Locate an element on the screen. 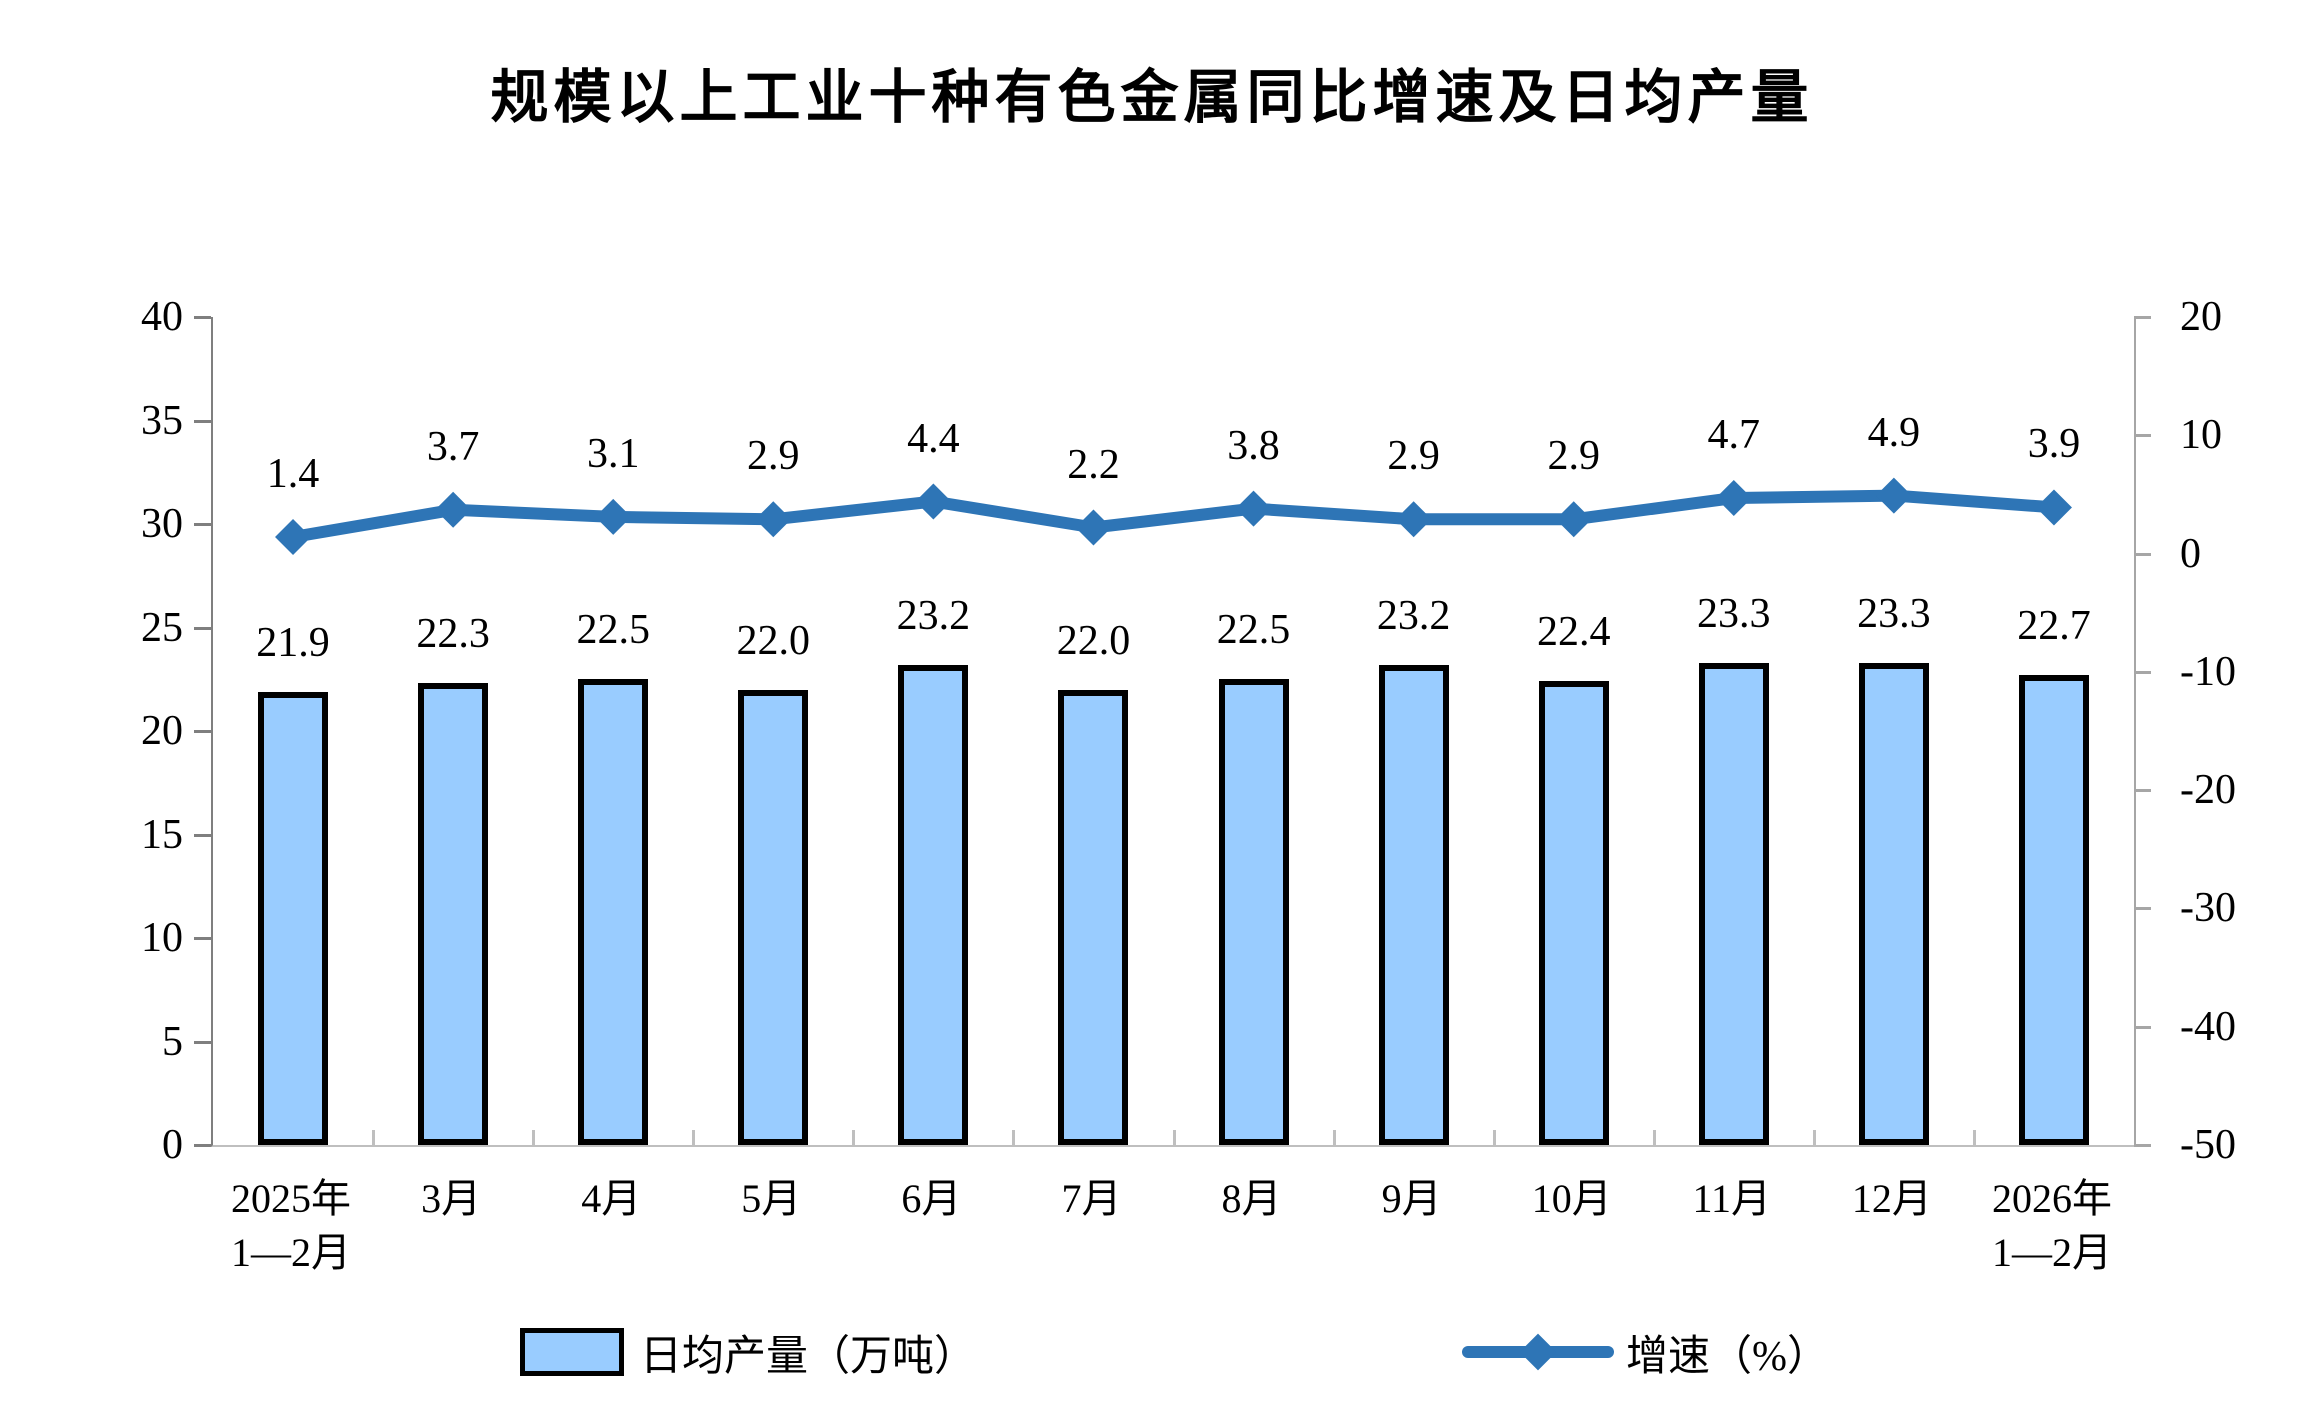 This screenshot has height=1416, width=2304. bar-value-label: 22.3 is located at coordinates (453, 634).